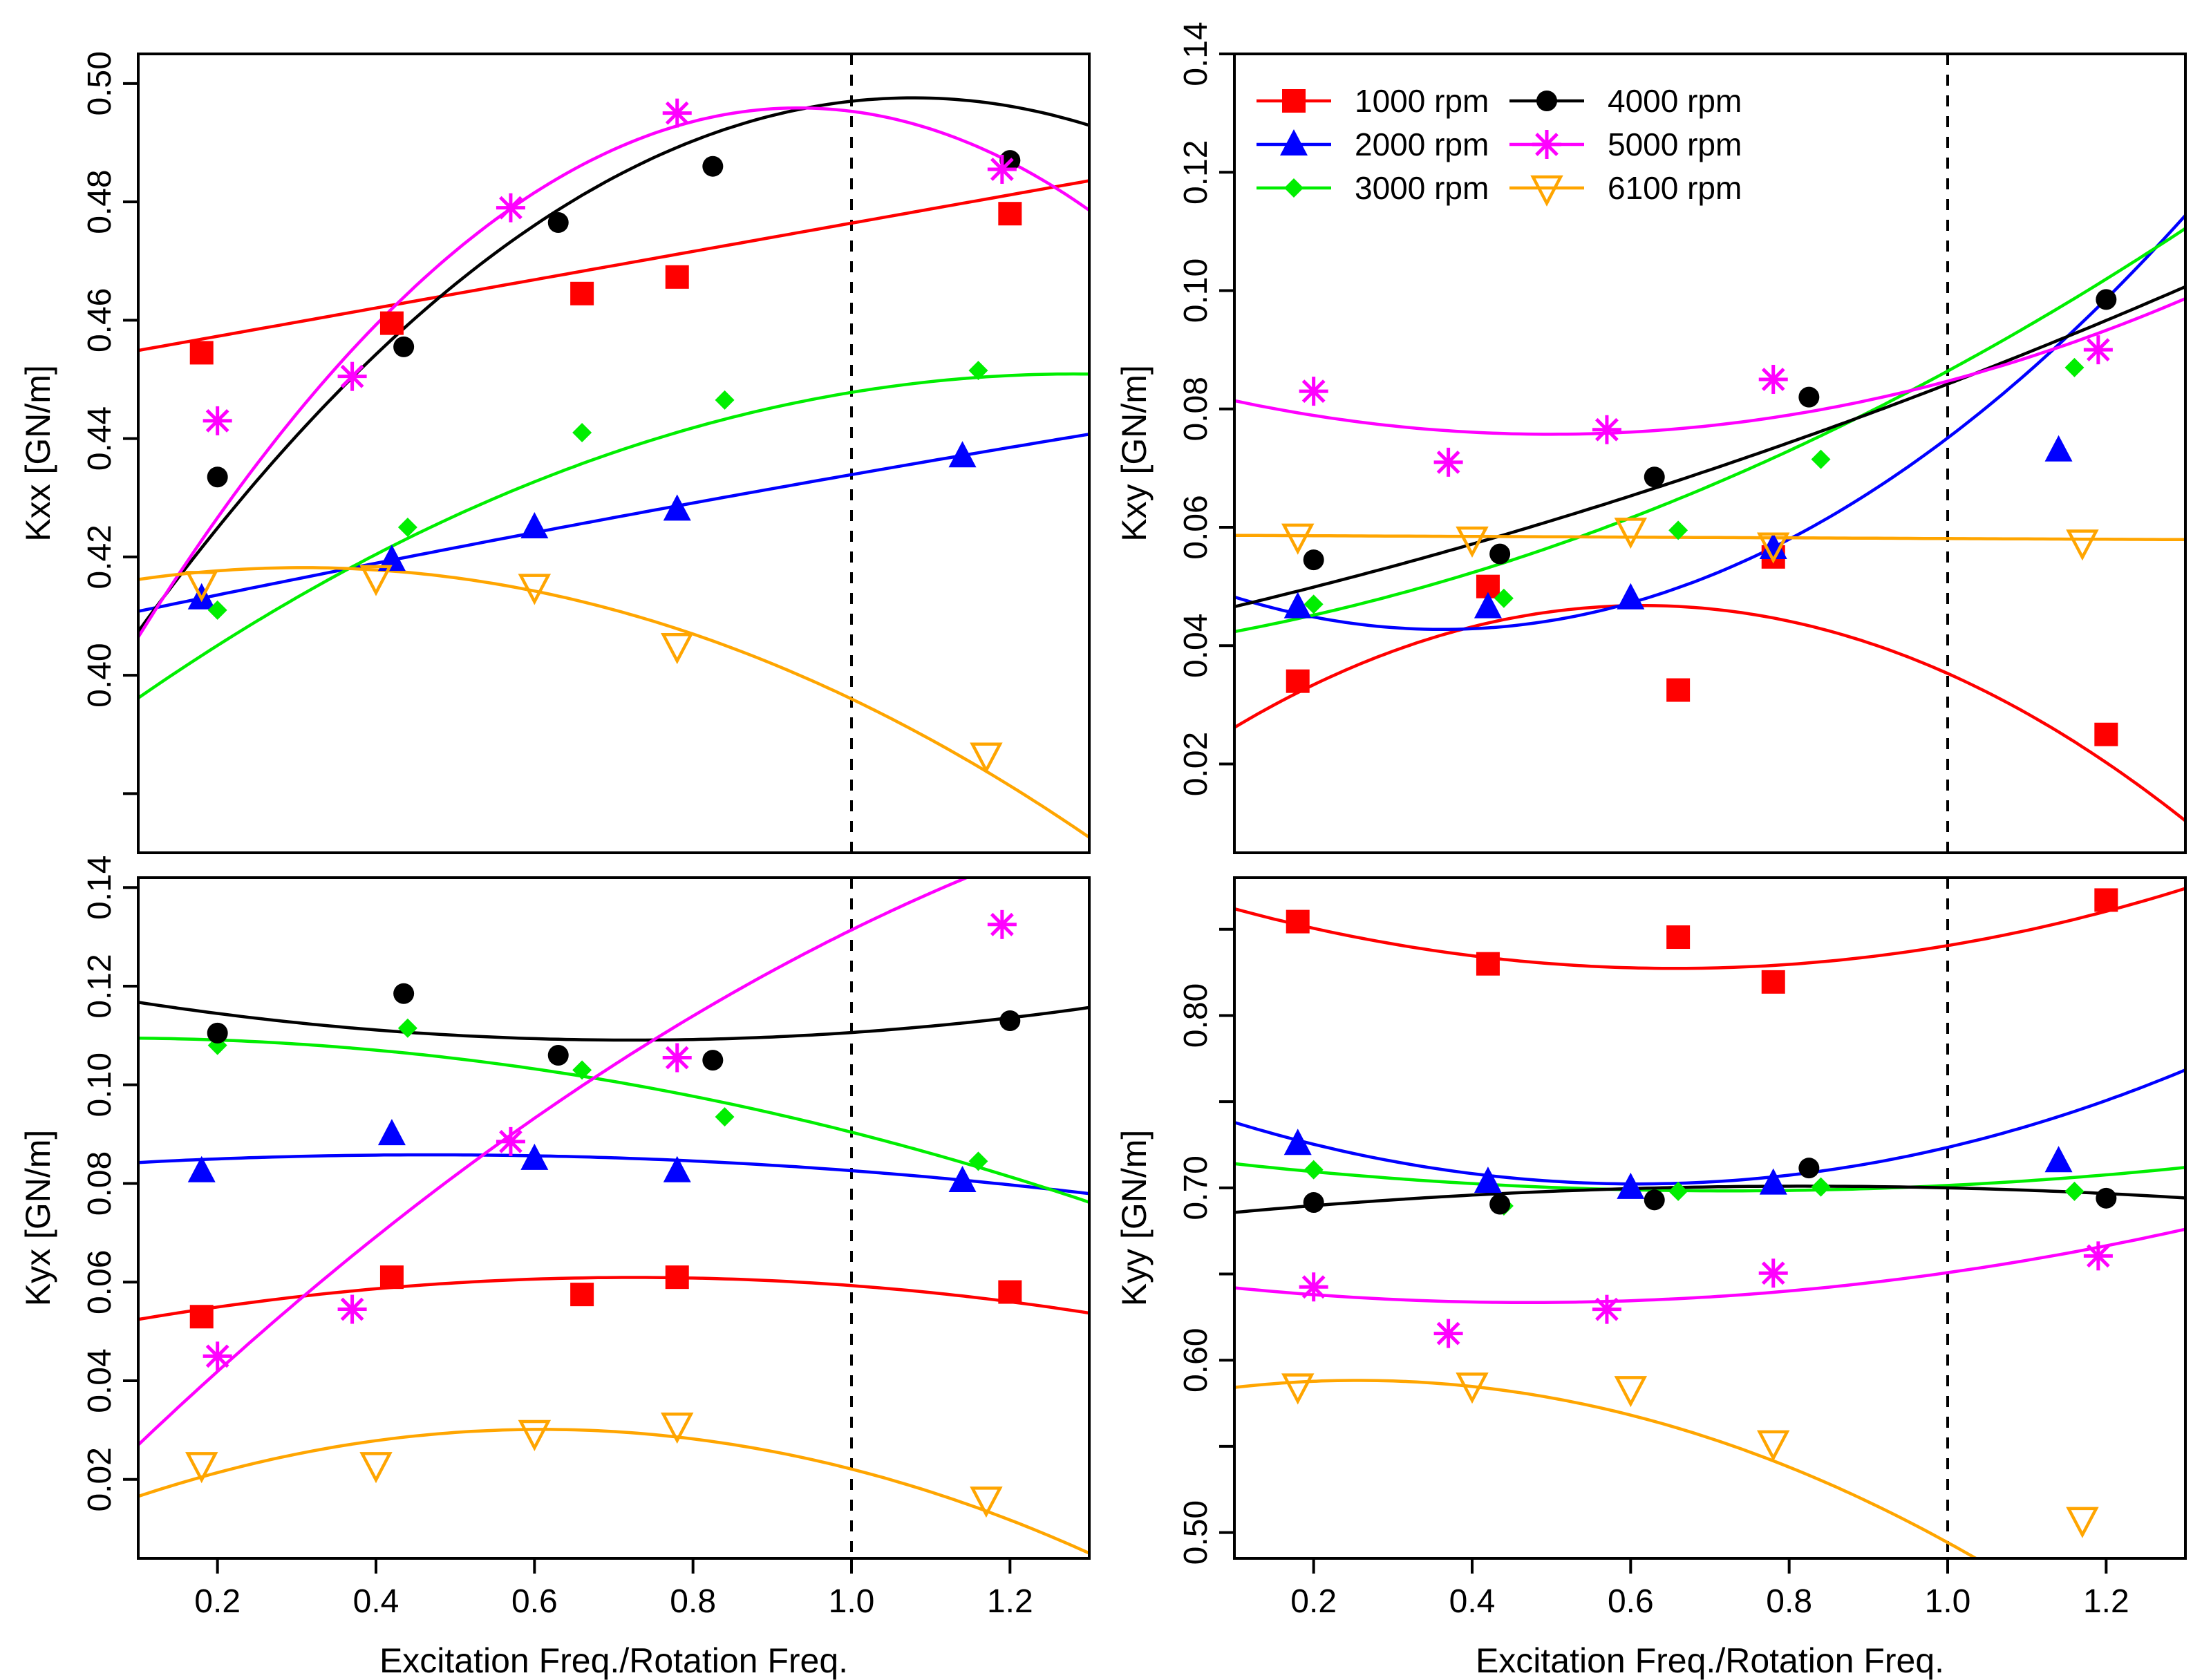  Describe the element at coordinates (725, 400) in the screenshot. I see `kxx-point-3000-rpm` at that location.